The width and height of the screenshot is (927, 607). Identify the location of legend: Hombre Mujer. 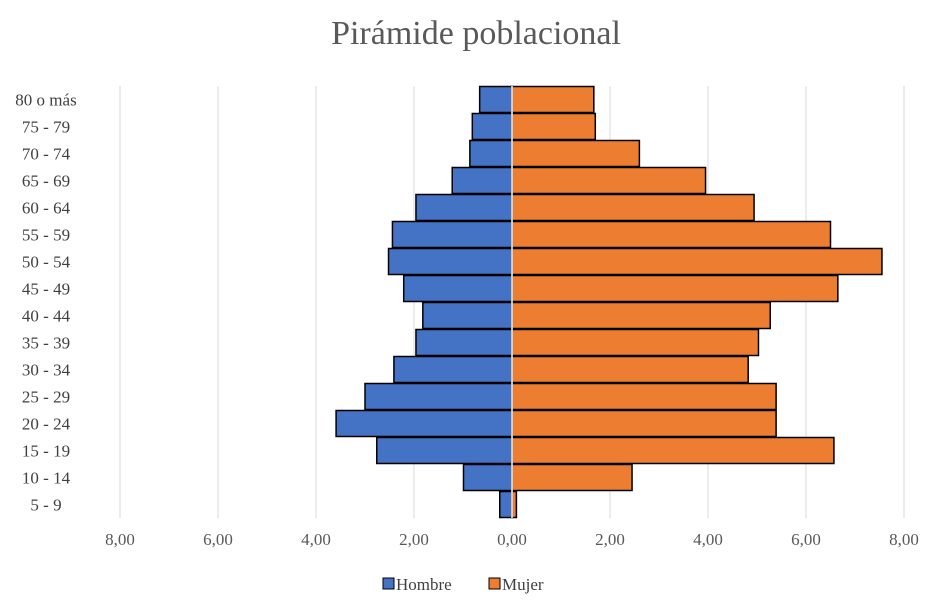
(463, 584).